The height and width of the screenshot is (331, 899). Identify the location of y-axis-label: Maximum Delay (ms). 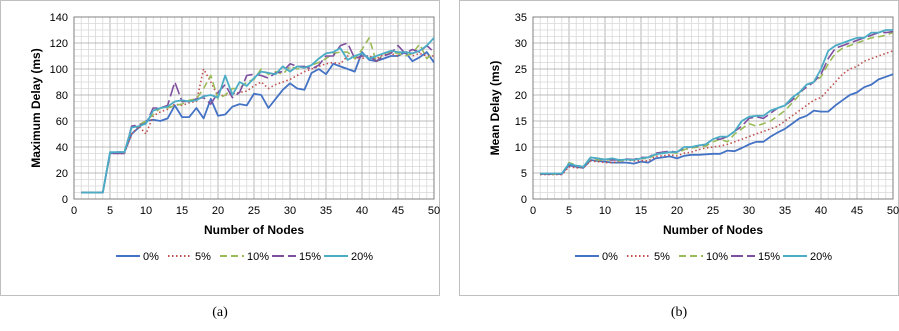
(36, 107).